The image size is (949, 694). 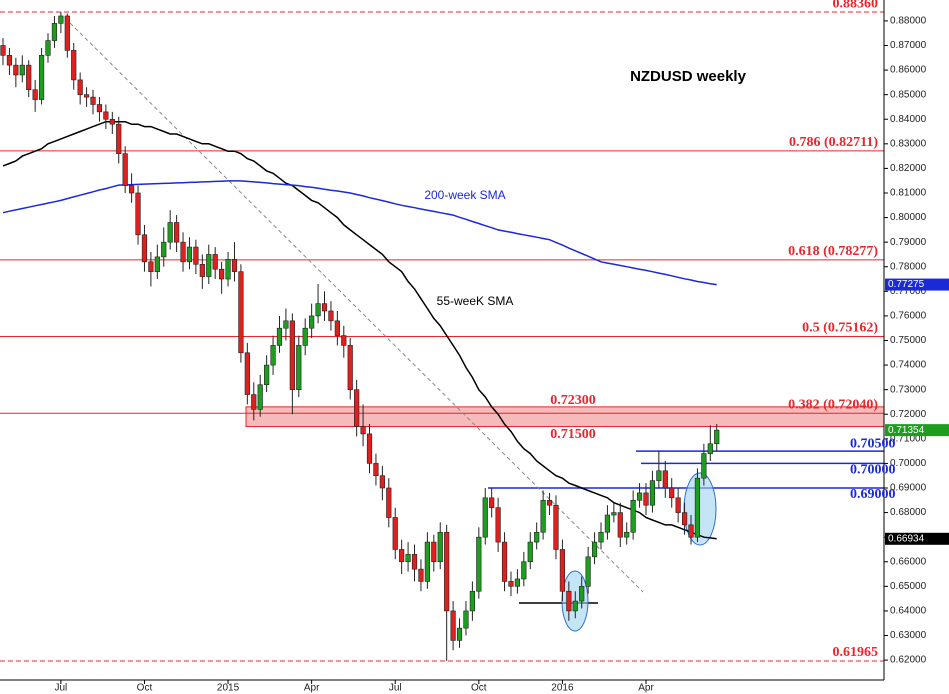 I want to click on y-tick-label: 0.72000, so click(x=908, y=414).